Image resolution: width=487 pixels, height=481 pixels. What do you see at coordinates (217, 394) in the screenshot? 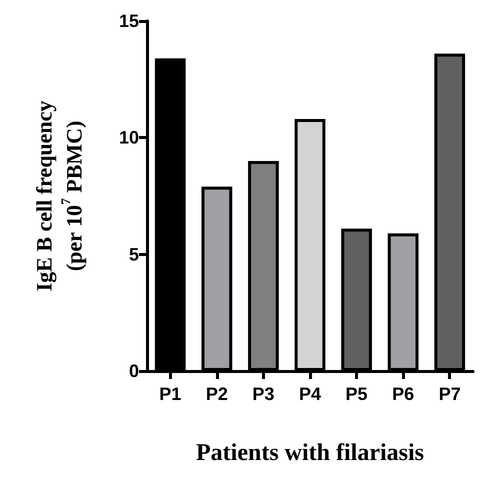
I see `x-tick-label: P2` at bounding box center [217, 394].